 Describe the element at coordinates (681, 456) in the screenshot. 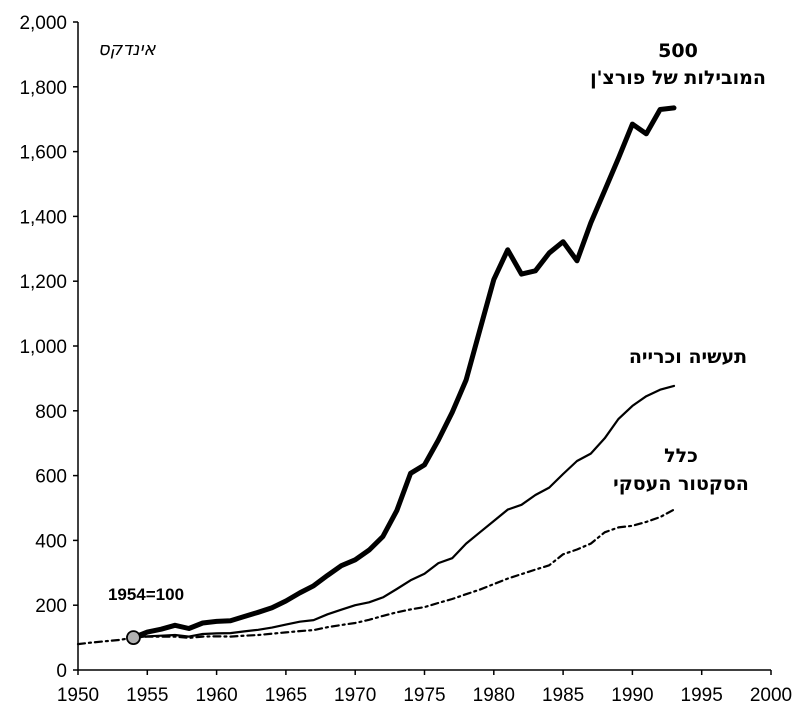

I see `series-label-business-sector-line1: כלל` at that location.